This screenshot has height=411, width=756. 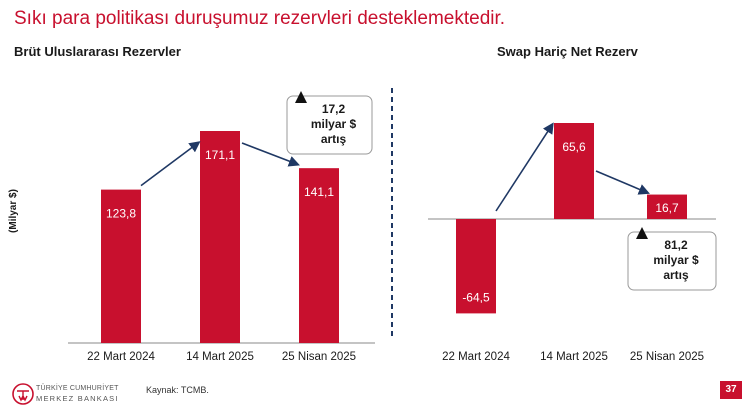 I want to click on right-chart-title: Swap Hariç Net Rezerv, so click(x=567, y=51).